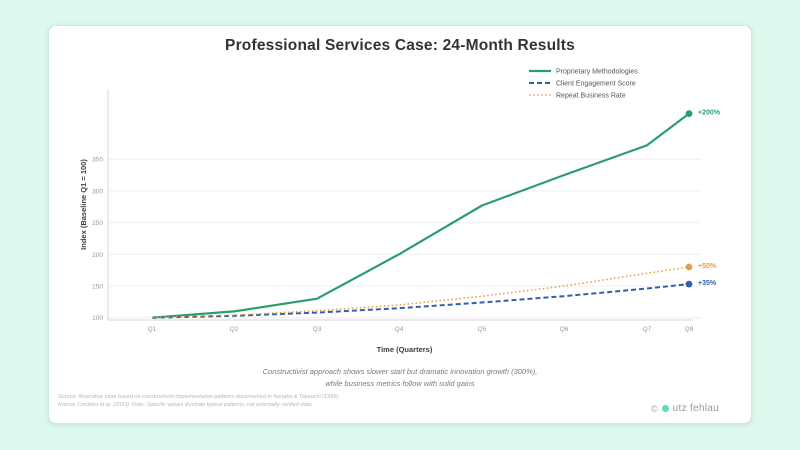  Describe the element at coordinates (689, 329) in the screenshot. I see `x-tick-label: Q8` at that location.